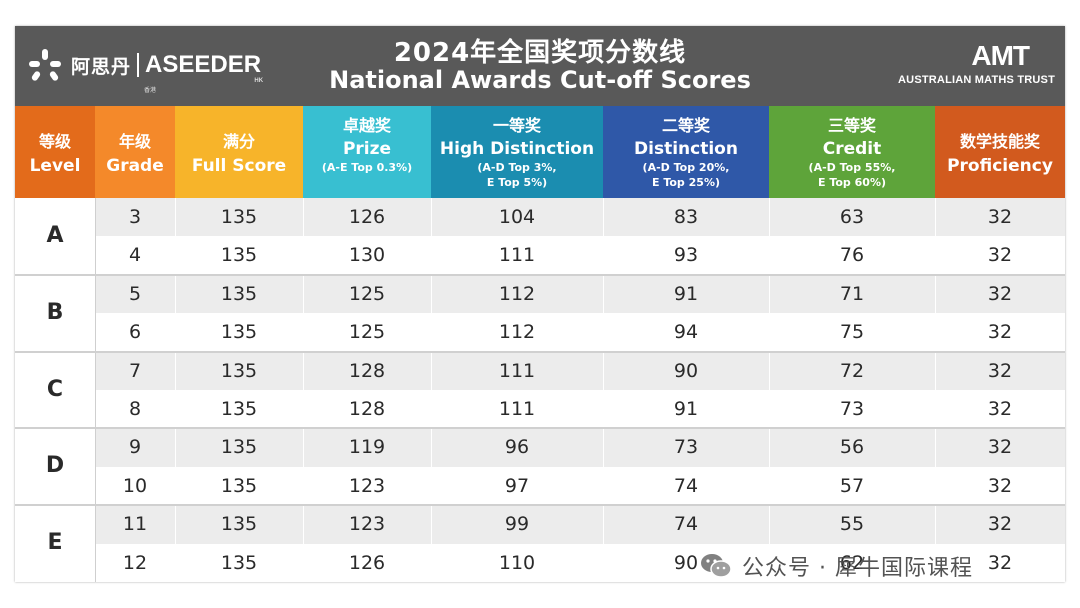 The height and width of the screenshot is (608, 1080). Describe the element at coordinates (55, 313) in the screenshot. I see `level-label: B` at that location.